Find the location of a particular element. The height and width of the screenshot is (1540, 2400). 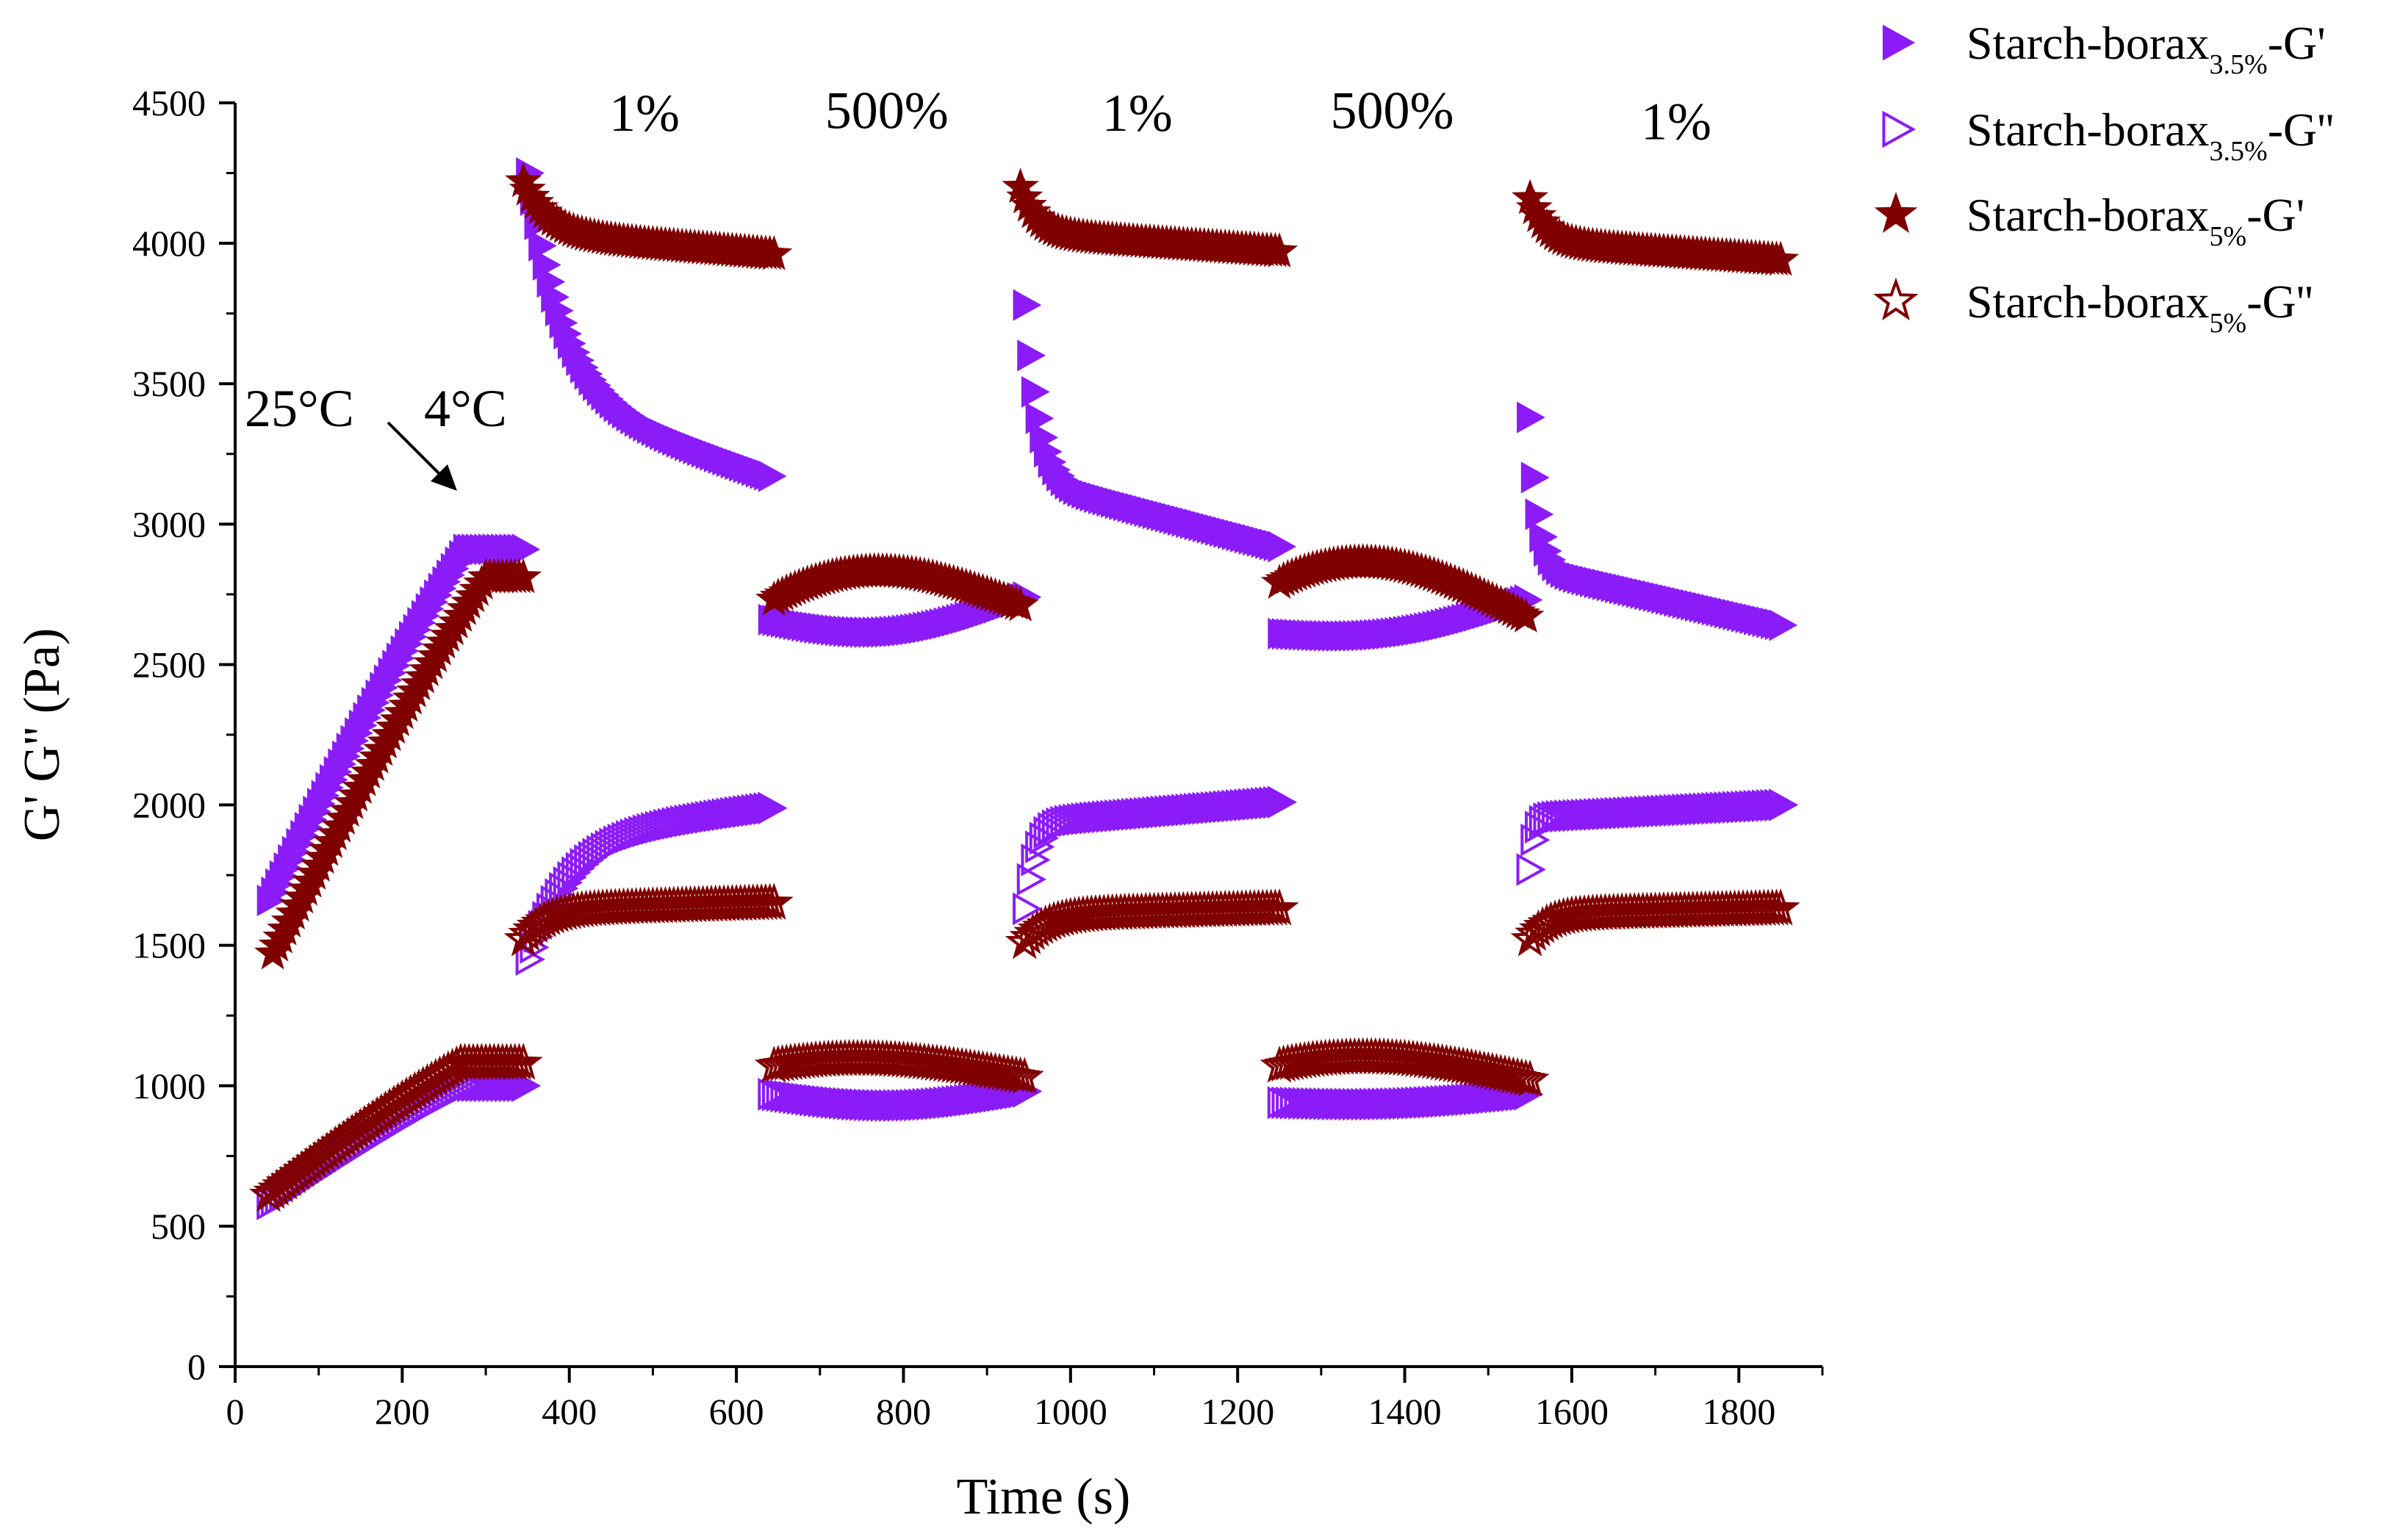

y-axis-title: G' G'' (Pa) is located at coordinates (42, 735).